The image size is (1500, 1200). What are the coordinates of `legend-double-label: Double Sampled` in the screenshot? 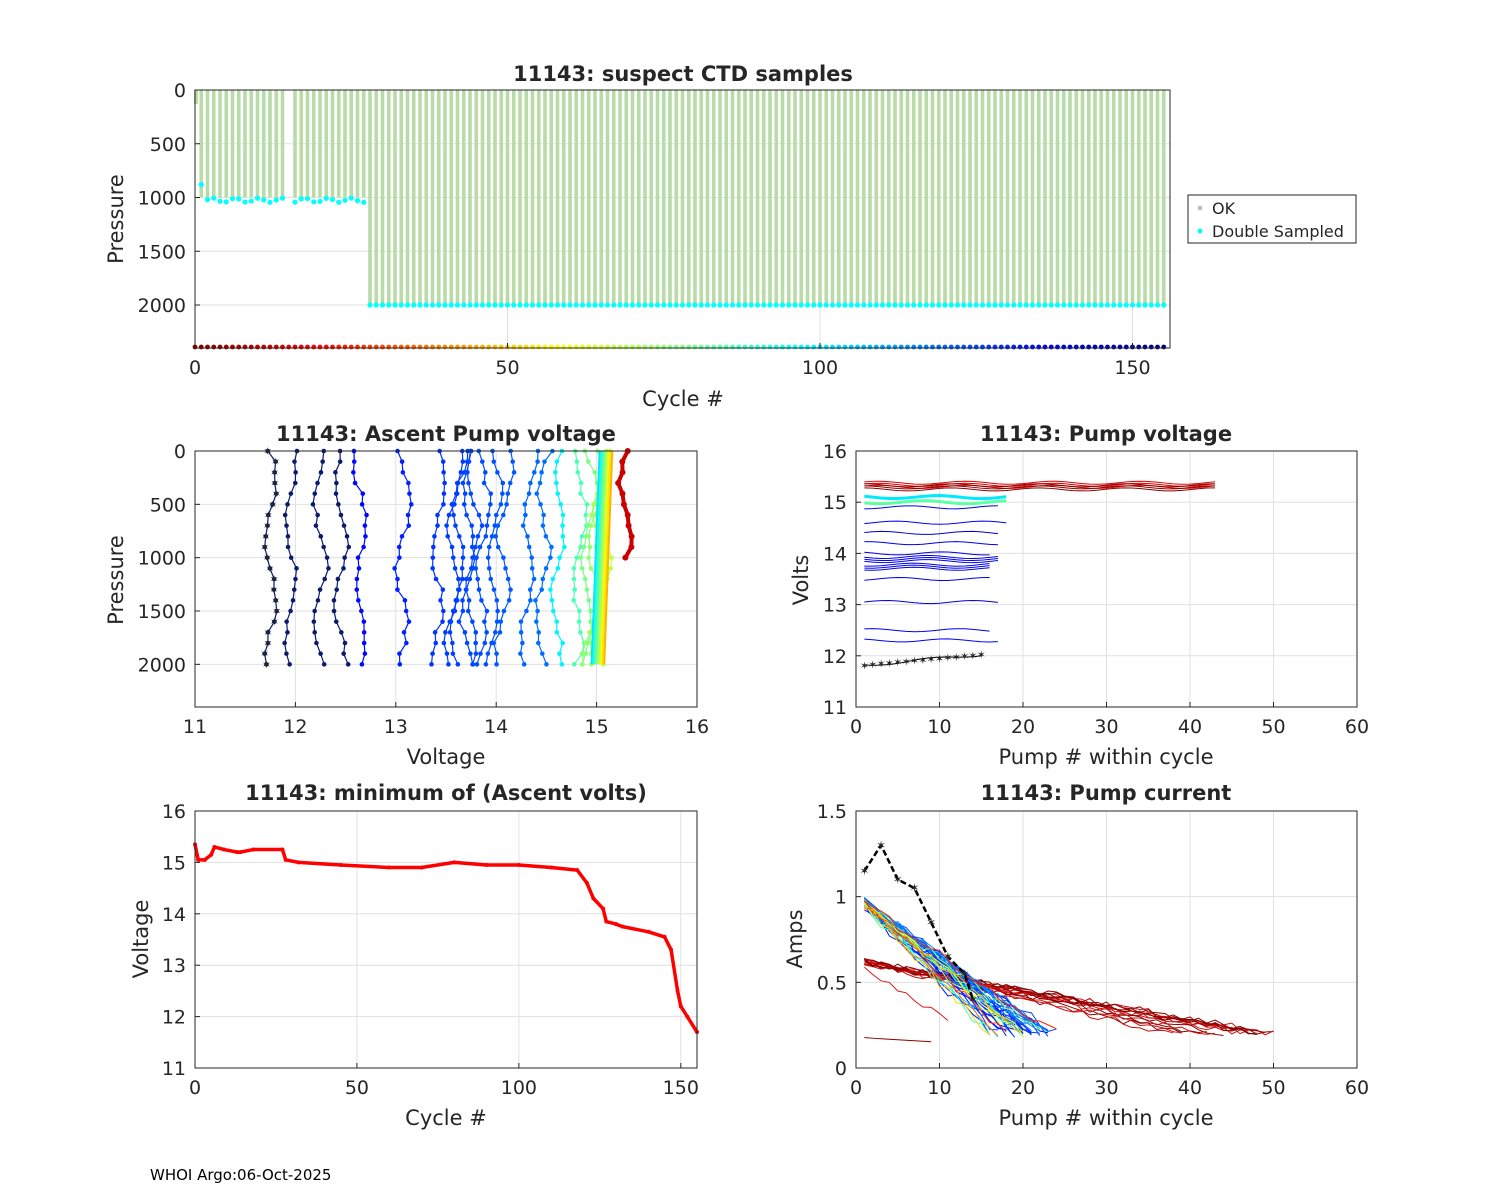 It's located at (1278, 231).